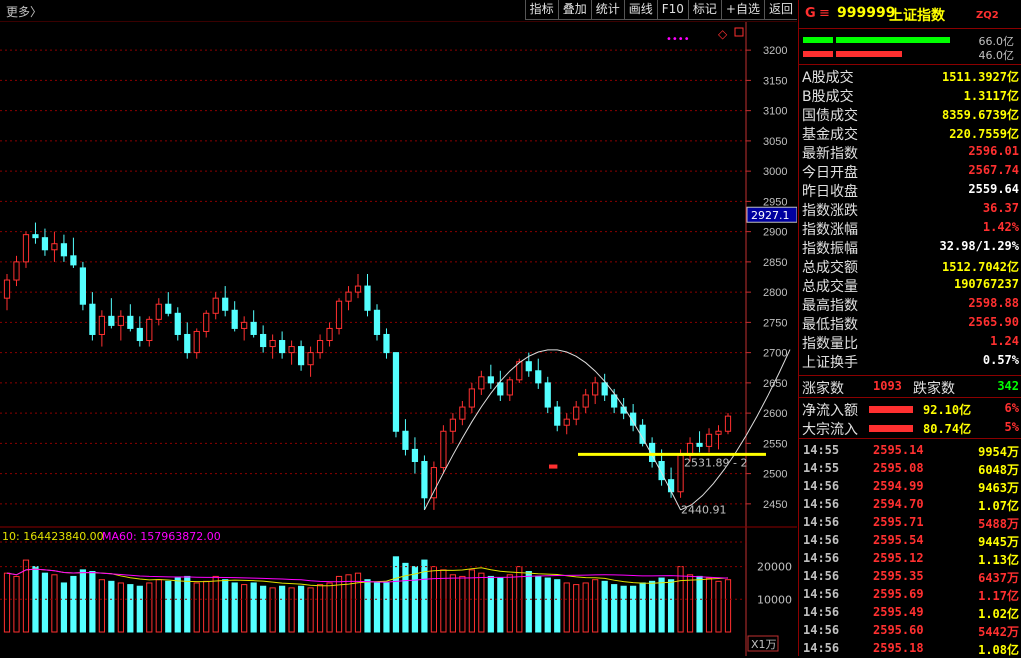 The image size is (1021, 658). I want to click on quote-row: 指数振幅 32.98/1.29%, so click(910, 247).